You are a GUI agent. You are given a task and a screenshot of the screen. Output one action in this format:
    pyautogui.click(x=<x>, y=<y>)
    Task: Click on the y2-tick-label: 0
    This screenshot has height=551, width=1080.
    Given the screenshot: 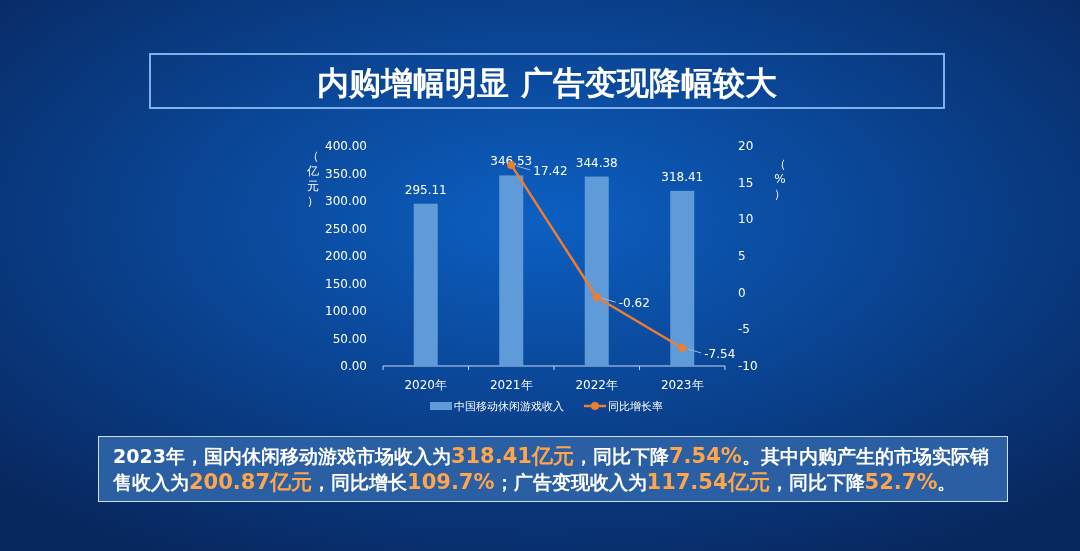 What is the action you would take?
    pyautogui.click(x=742, y=292)
    